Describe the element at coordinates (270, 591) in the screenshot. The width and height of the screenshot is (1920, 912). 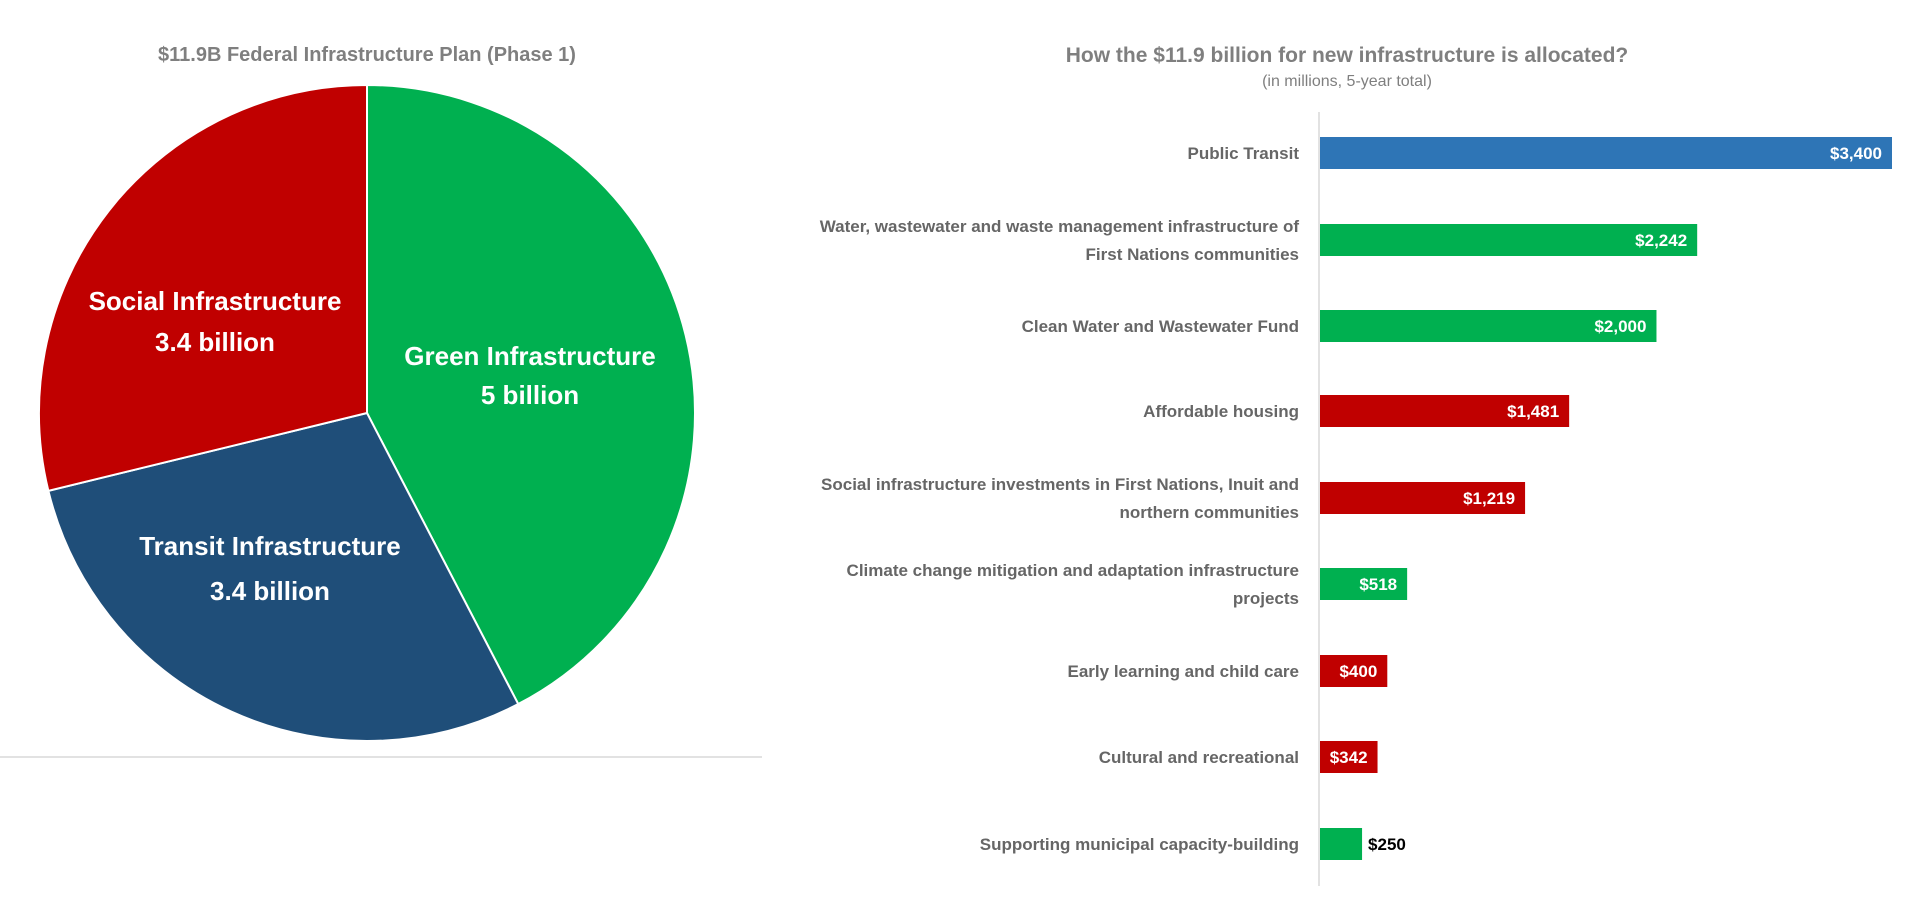
I see `pie-value-transit-infrastructure: 3.4 billion` at that location.